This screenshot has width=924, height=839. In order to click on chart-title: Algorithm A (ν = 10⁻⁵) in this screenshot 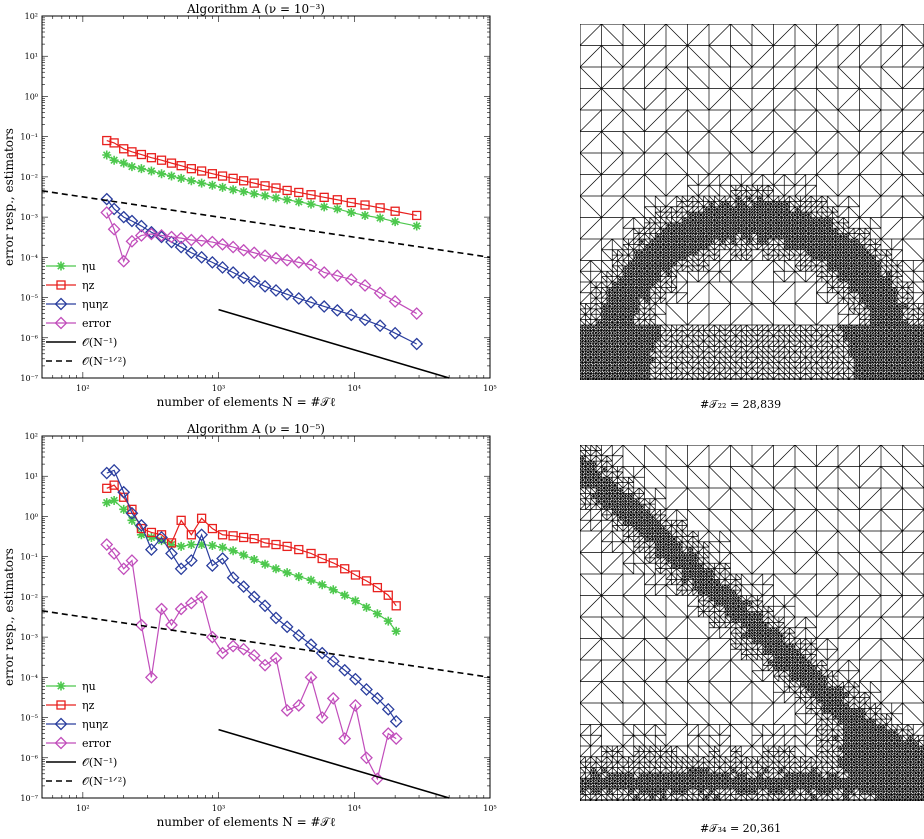, I will do `click(255, 429)`.